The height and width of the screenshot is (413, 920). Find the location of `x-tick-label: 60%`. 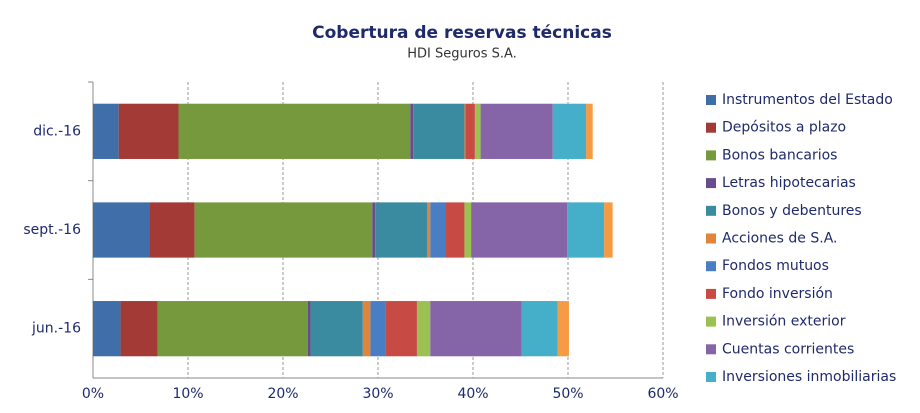

x-tick-label: 60% is located at coordinates (662, 394).